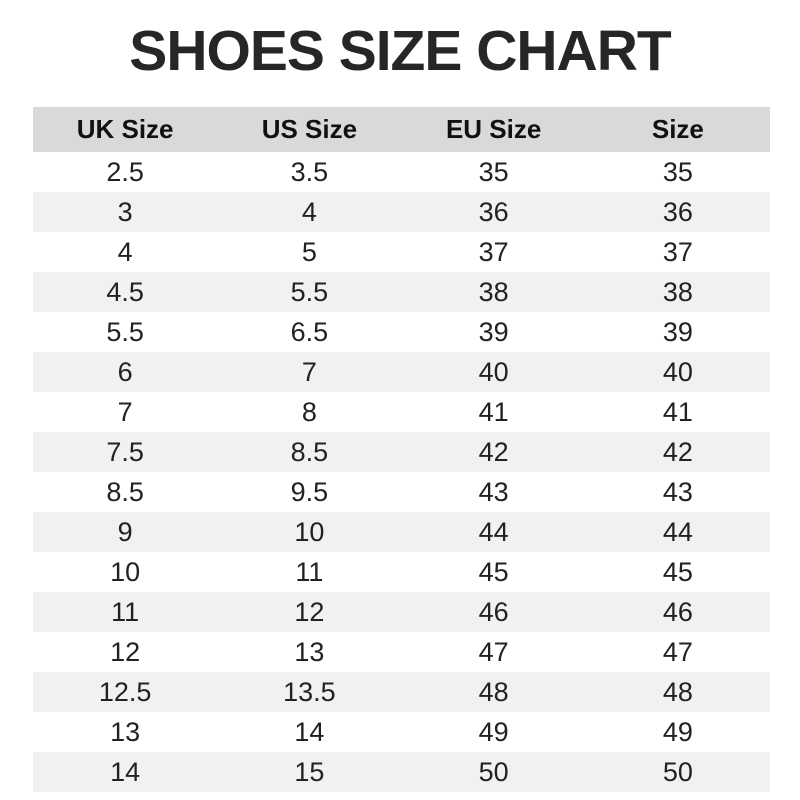 The image size is (800, 800). What do you see at coordinates (309, 491) in the screenshot?
I see `table-cell: 9.5` at bounding box center [309, 491].